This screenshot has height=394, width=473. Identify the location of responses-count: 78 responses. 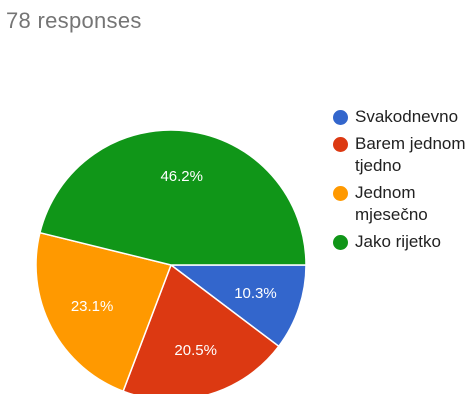
(74, 20).